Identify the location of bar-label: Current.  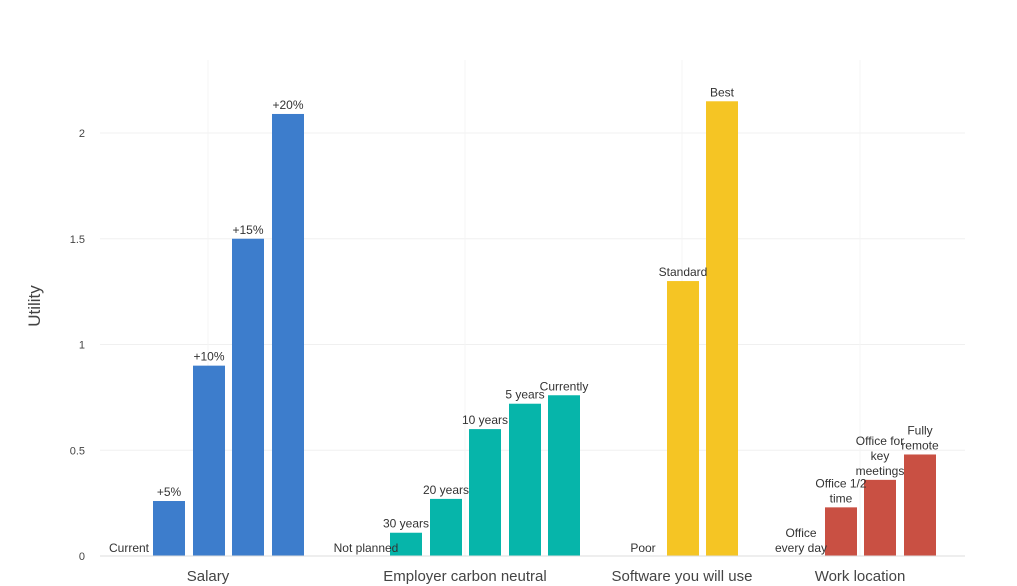
(129, 548).